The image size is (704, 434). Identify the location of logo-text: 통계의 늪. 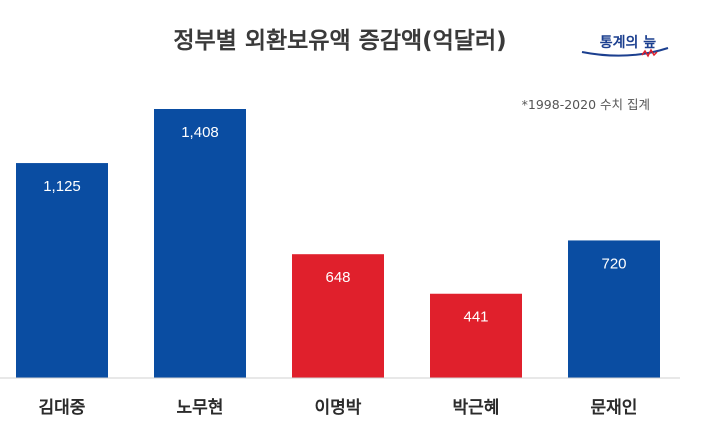
(628, 42).